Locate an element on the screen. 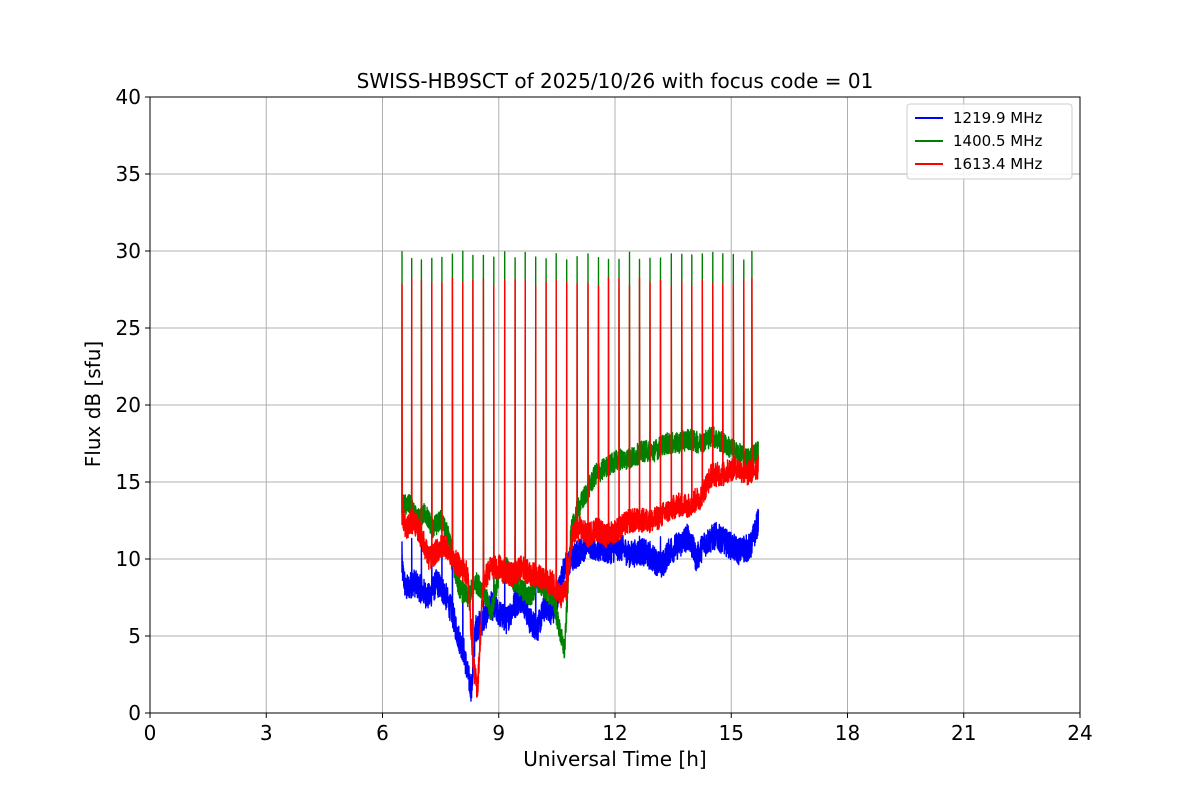  legend-box is located at coordinates (989, 141).